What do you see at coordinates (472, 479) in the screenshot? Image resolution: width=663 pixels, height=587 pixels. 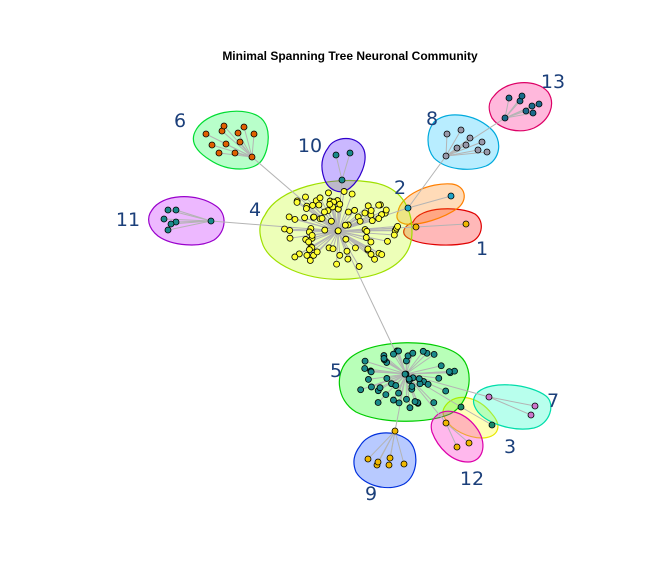 I see `community-label-12: 12` at bounding box center [472, 479].